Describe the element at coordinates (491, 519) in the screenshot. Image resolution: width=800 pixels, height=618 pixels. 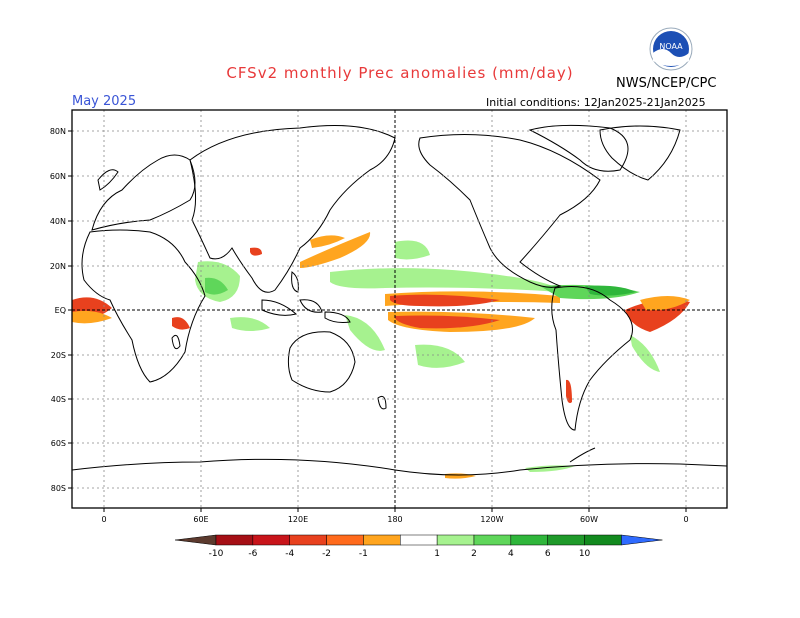
I see `lon-label: 120W` at that location.